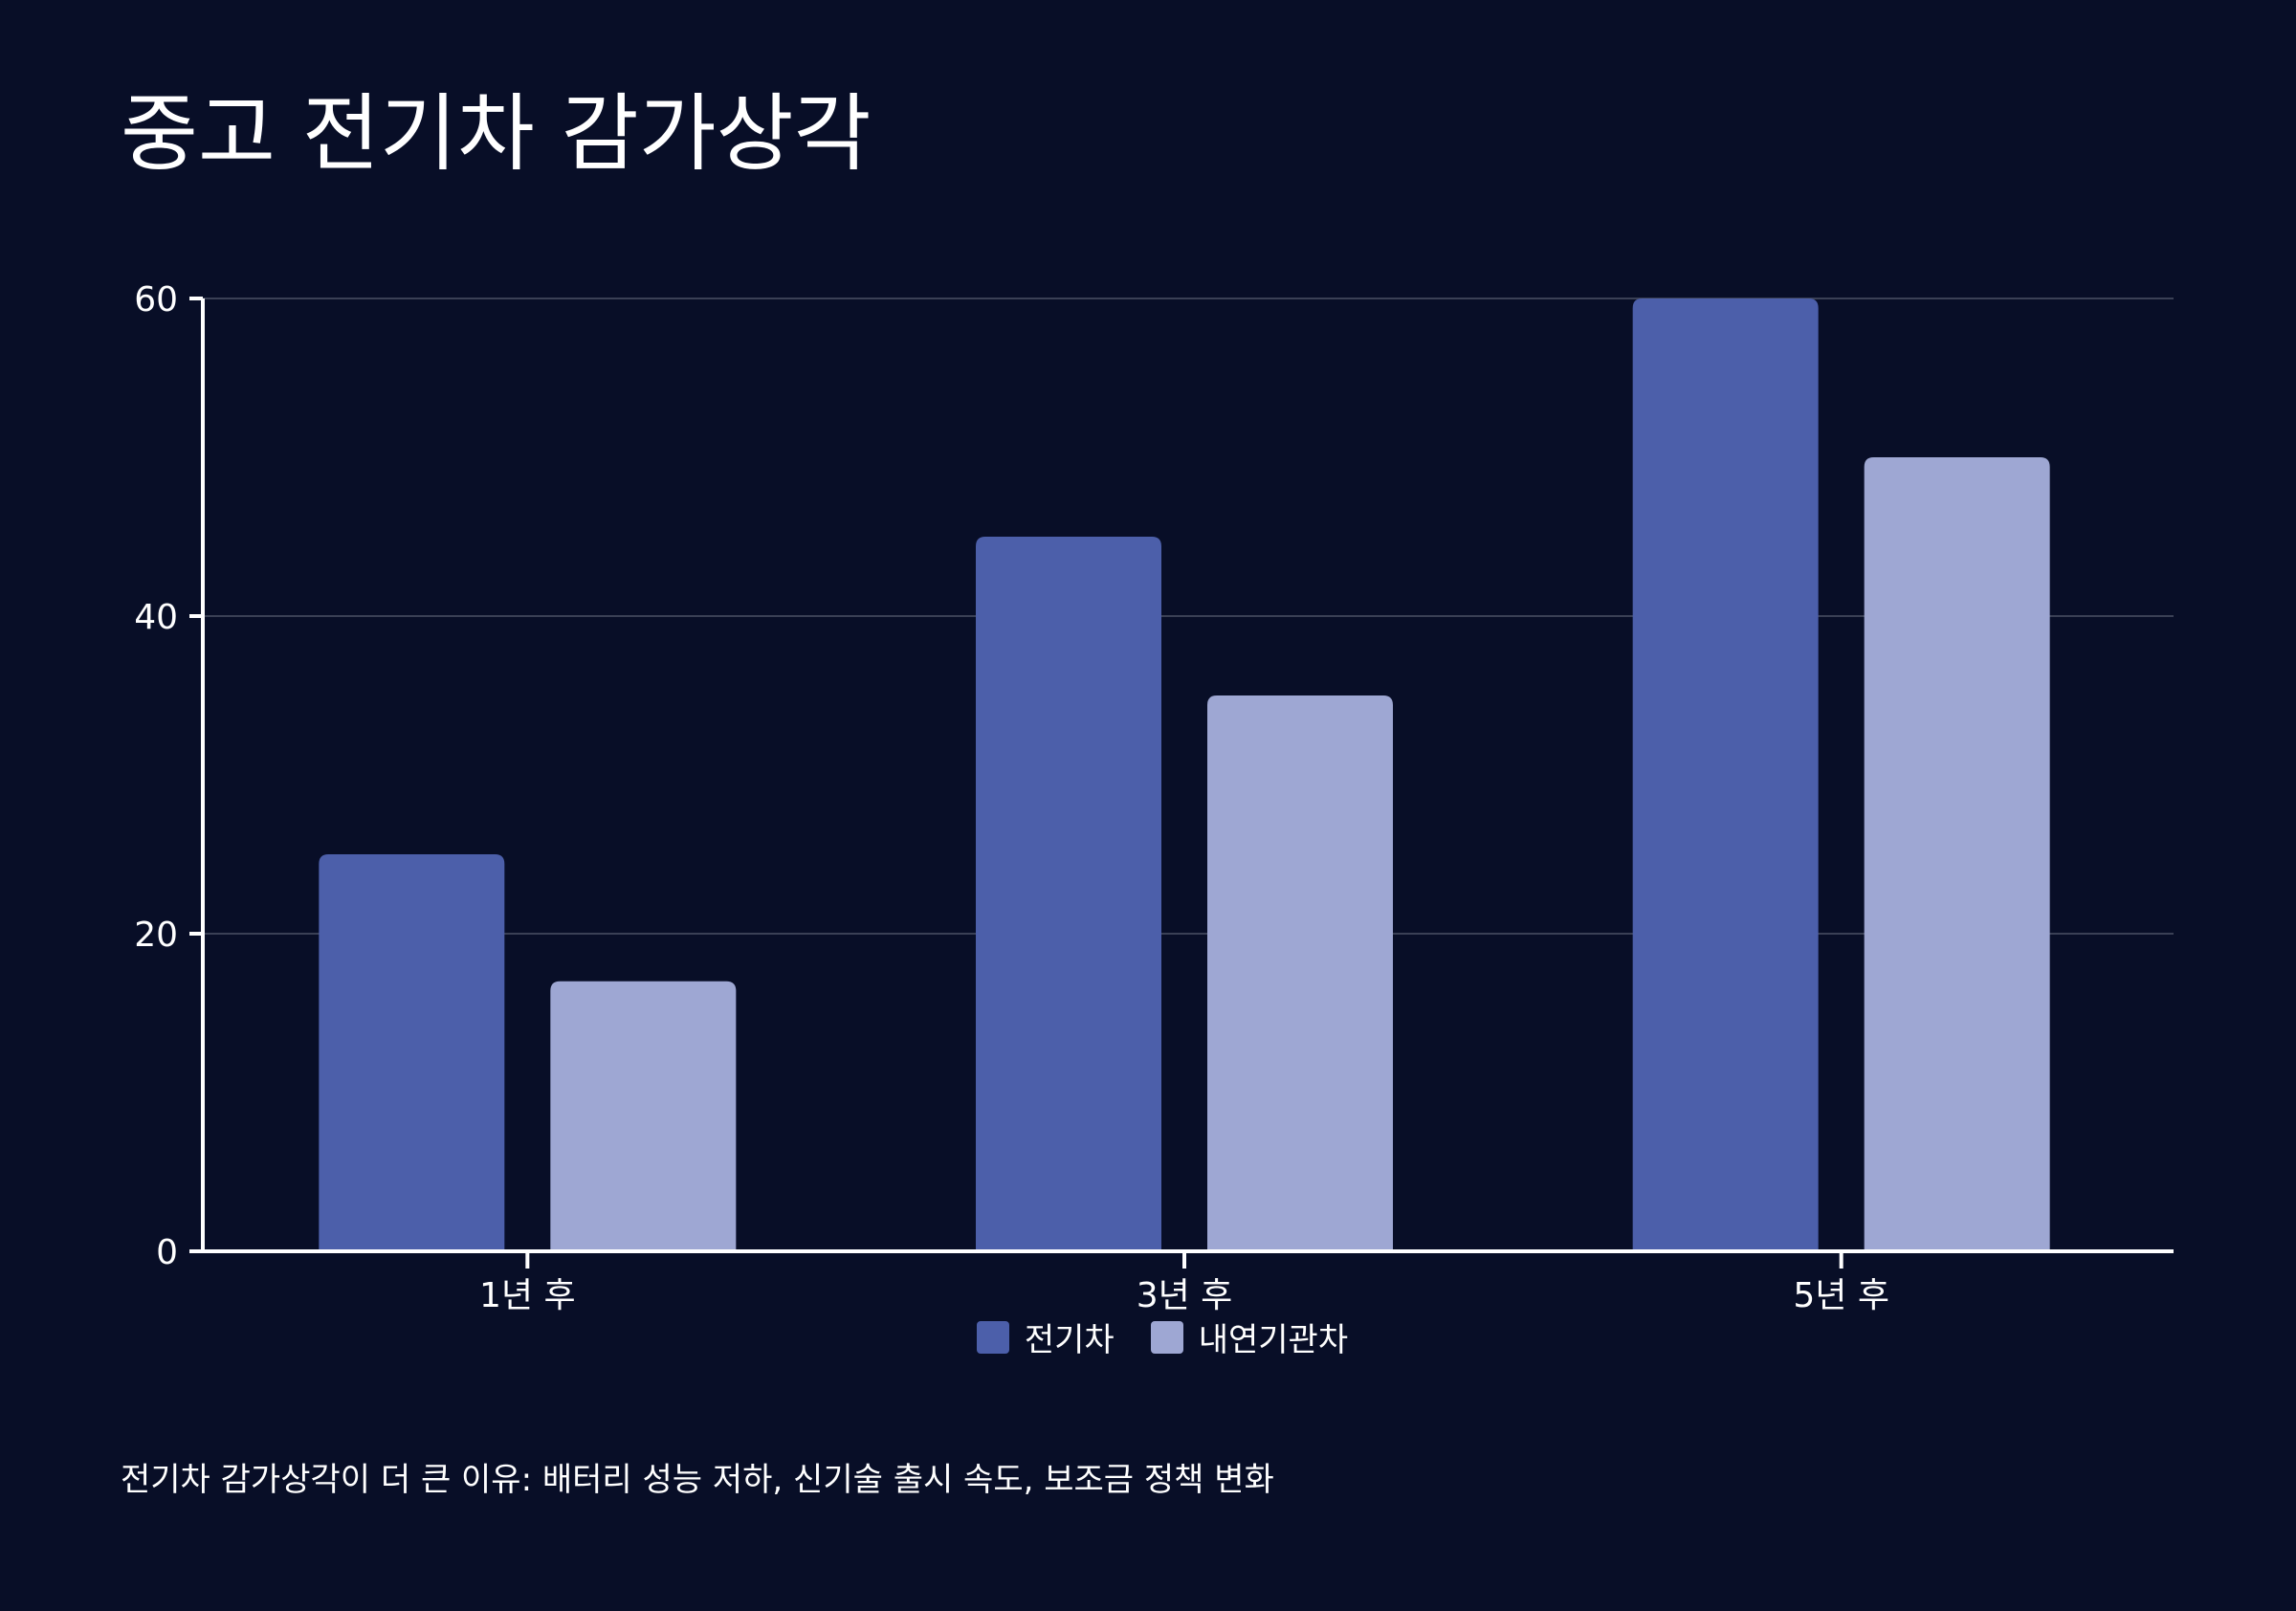 The height and width of the screenshot is (1611, 2296). I want to click on y-tick-label-0: 0, so click(167, 1252).